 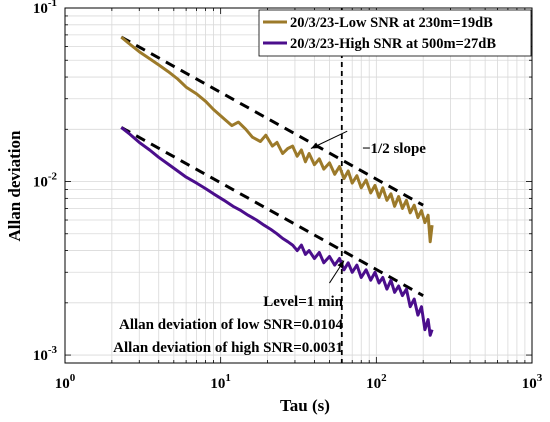 What do you see at coordinates (65, 382) in the screenshot?
I see `x-tick-label: 10⁰` at bounding box center [65, 382].